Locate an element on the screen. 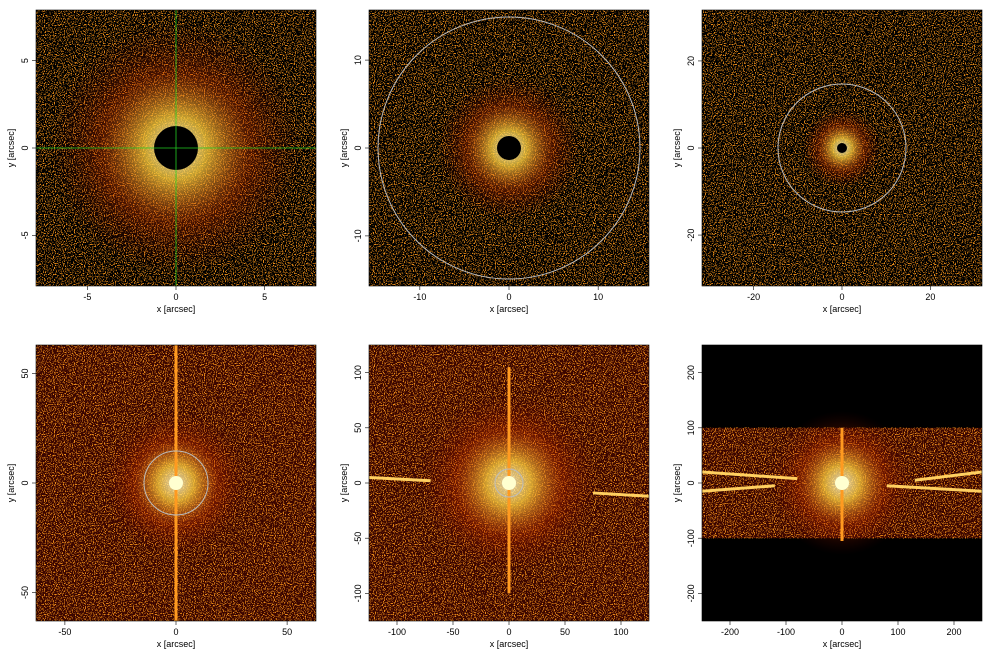 This screenshot has height=659, width=993. x-tick-label: -20 is located at coordinates (753, 297).